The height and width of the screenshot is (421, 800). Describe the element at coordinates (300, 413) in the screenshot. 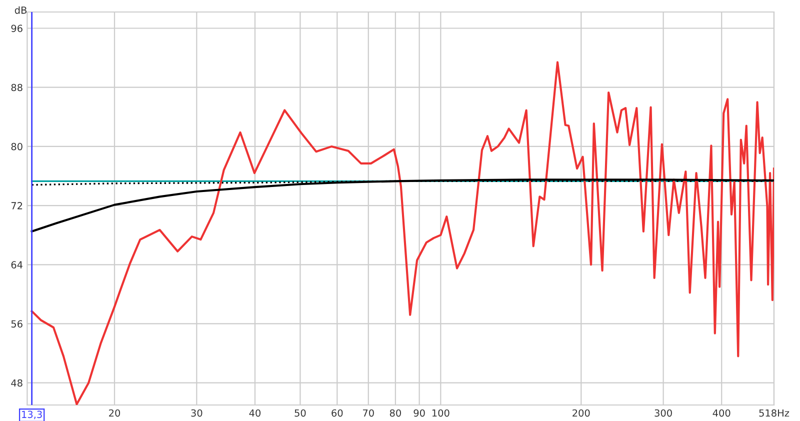

I see `x-tick-label: 50` at that location.